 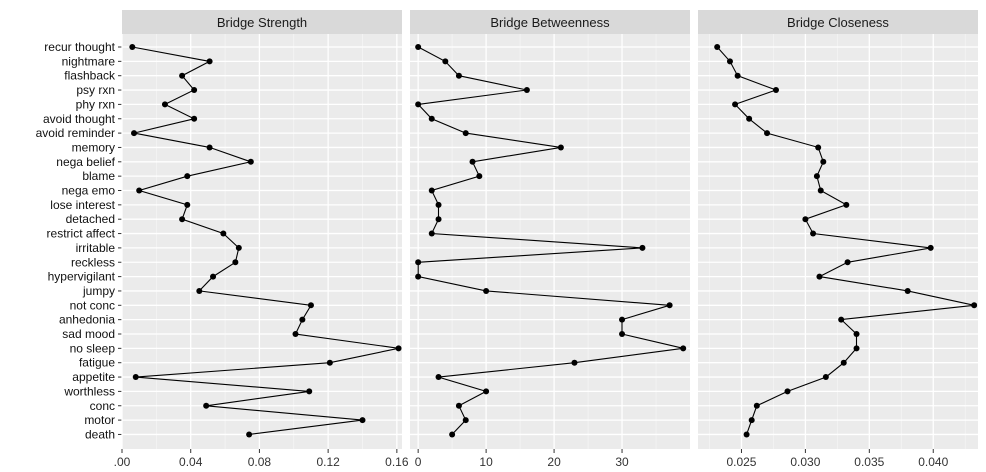 I want to click on y-tick-label: appetite, so click(x=93, y=377).